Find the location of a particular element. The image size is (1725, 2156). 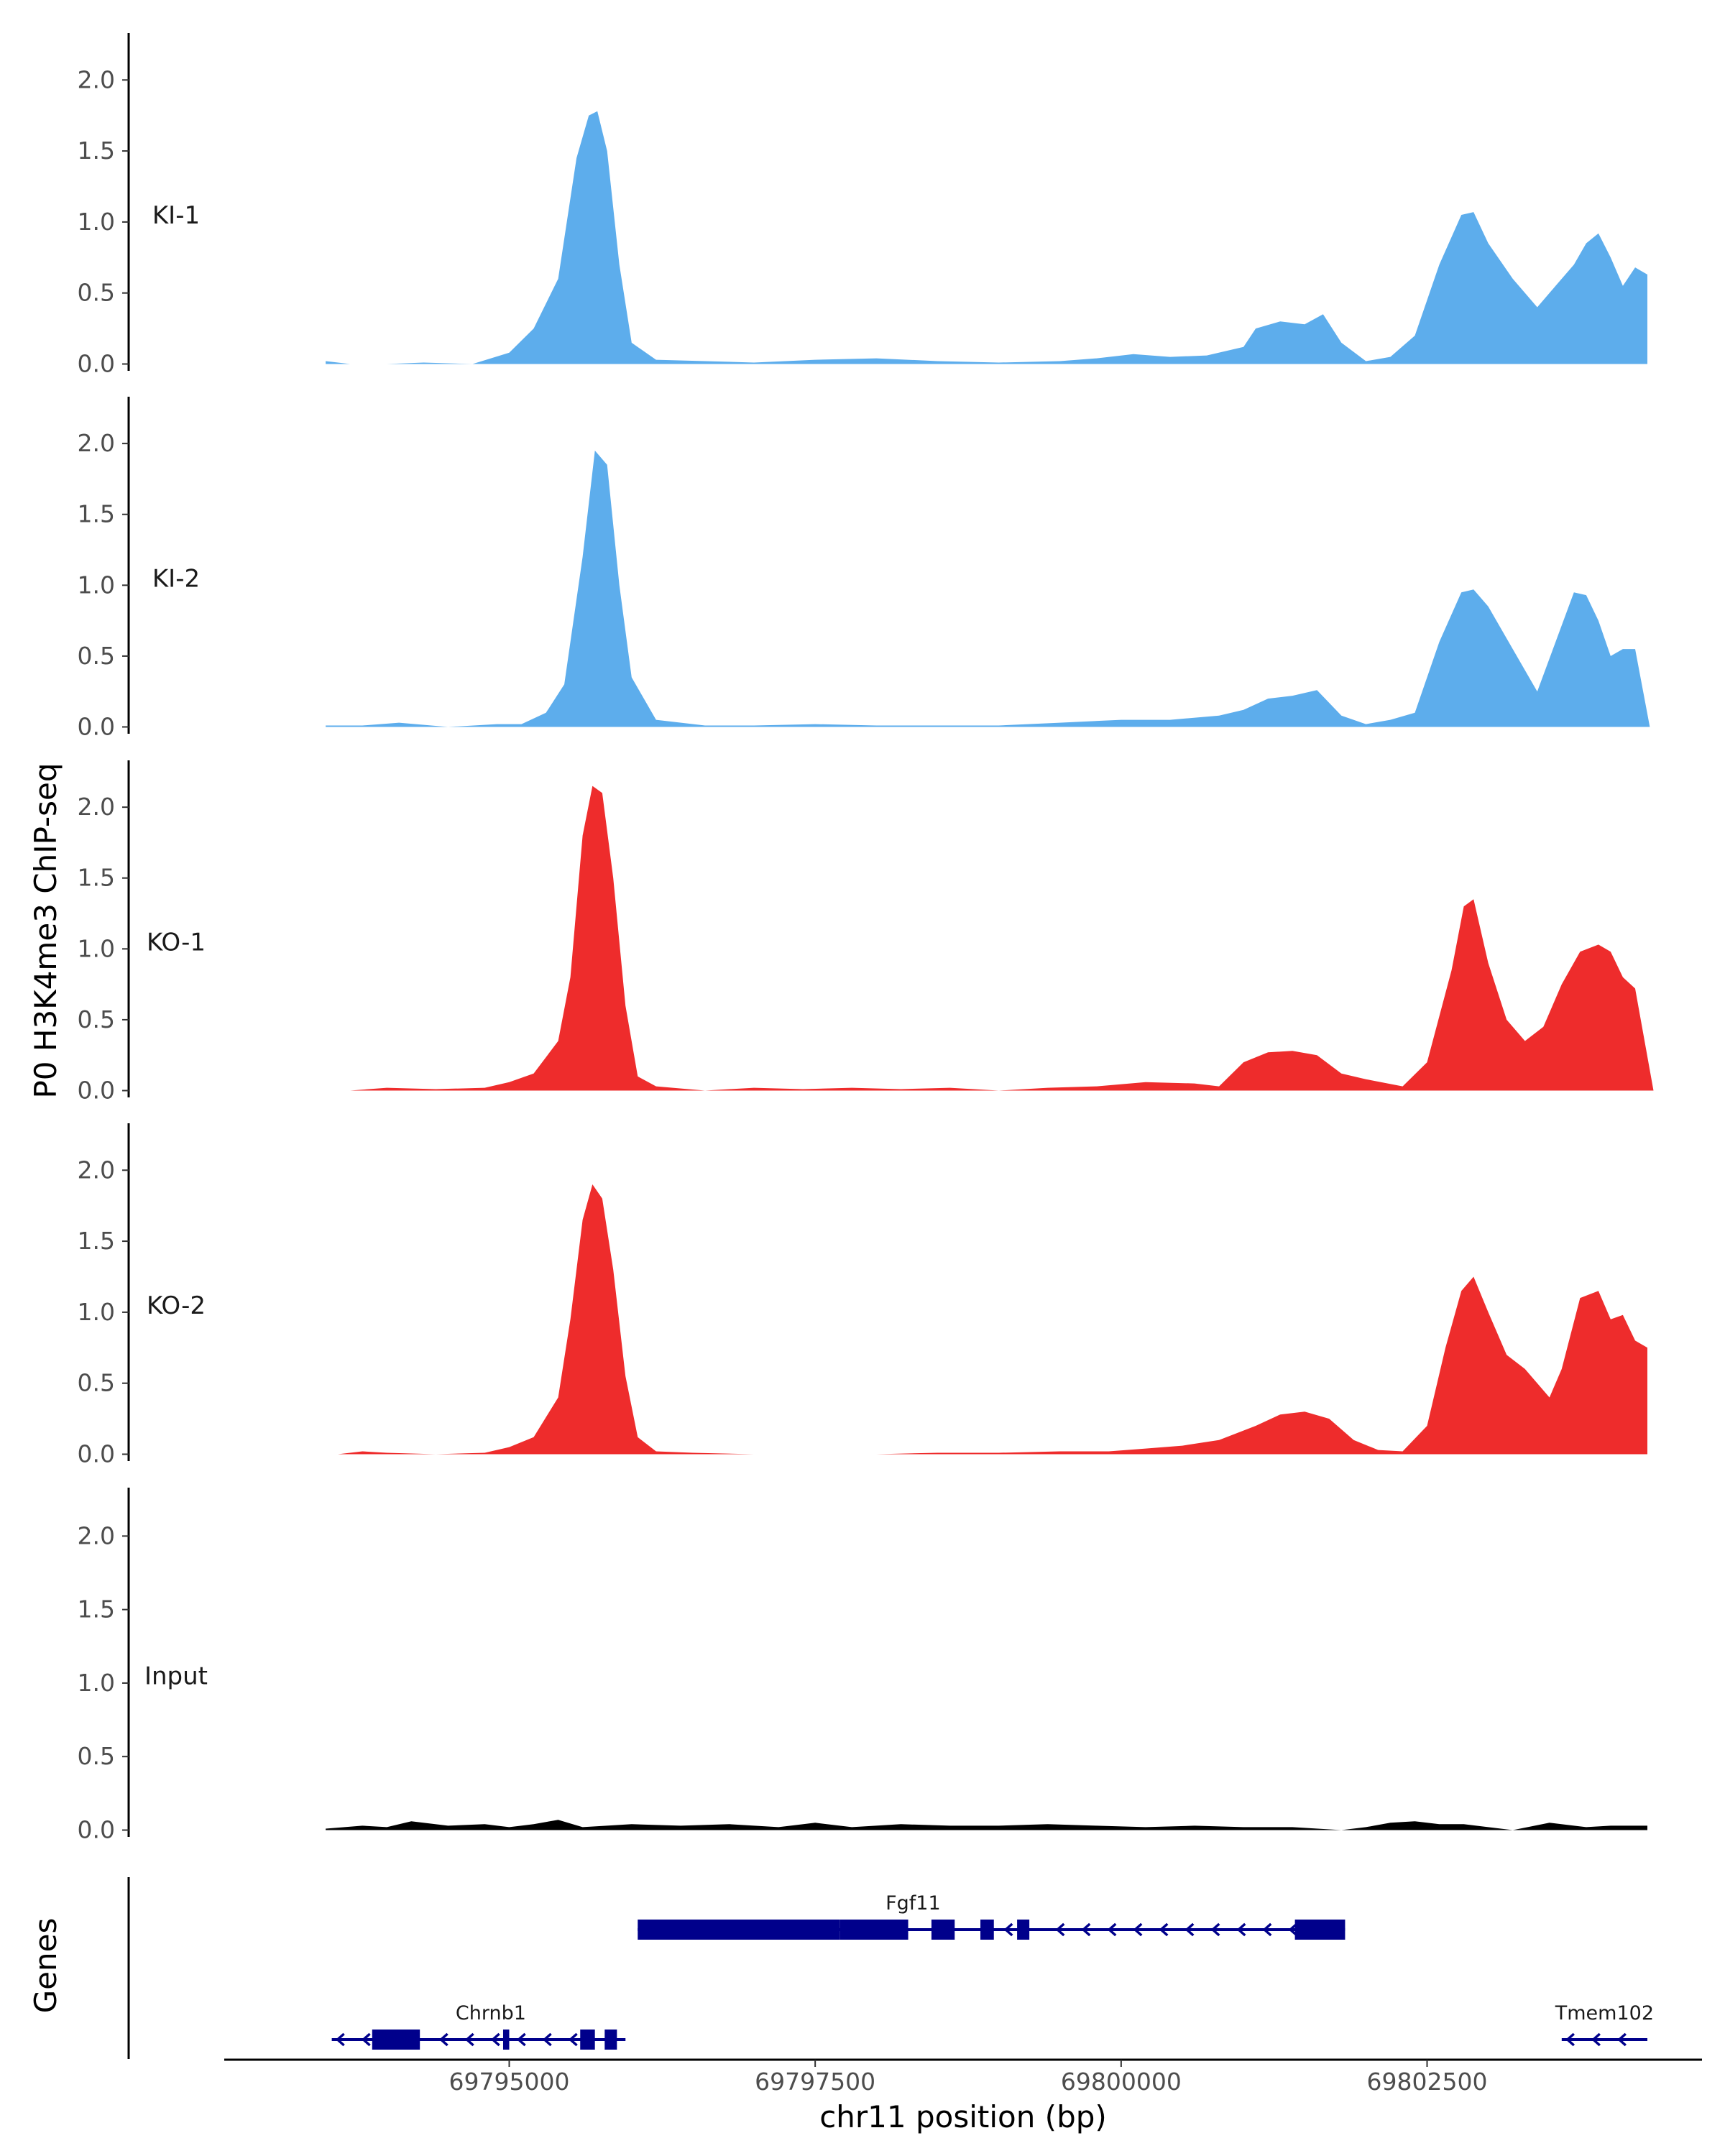

gene-chrnb1: Chrnb1 is located at coordinates (478, 2026).